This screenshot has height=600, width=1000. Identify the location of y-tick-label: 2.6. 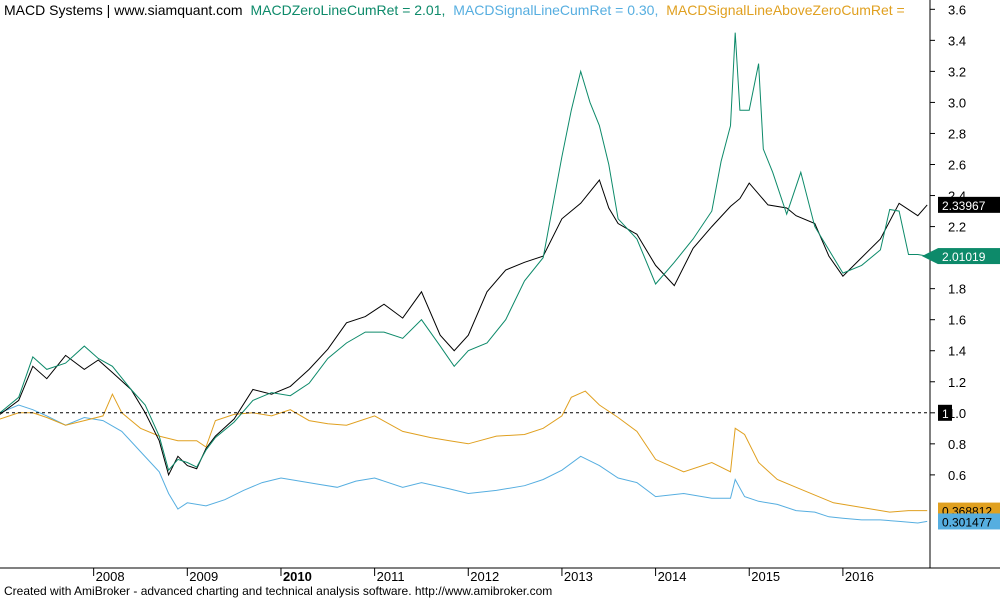
(957, 165).